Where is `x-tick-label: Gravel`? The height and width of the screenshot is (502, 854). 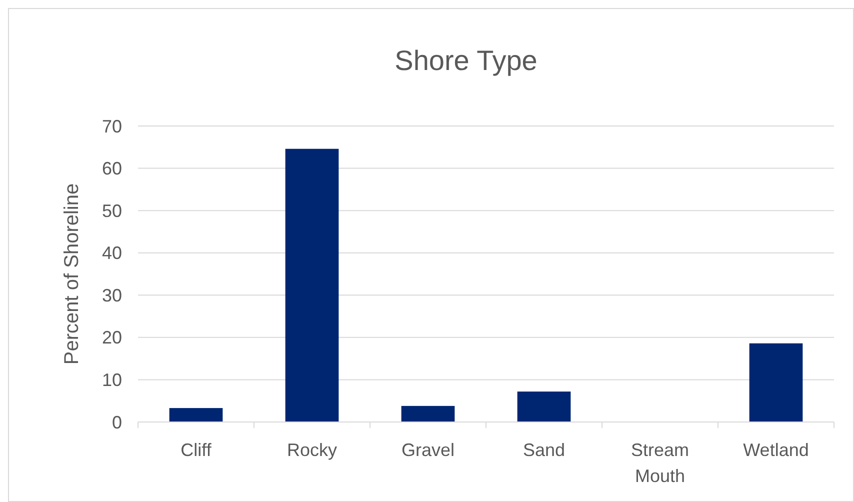 x-tick-label: Gravel is located at coordinates (428, 450).